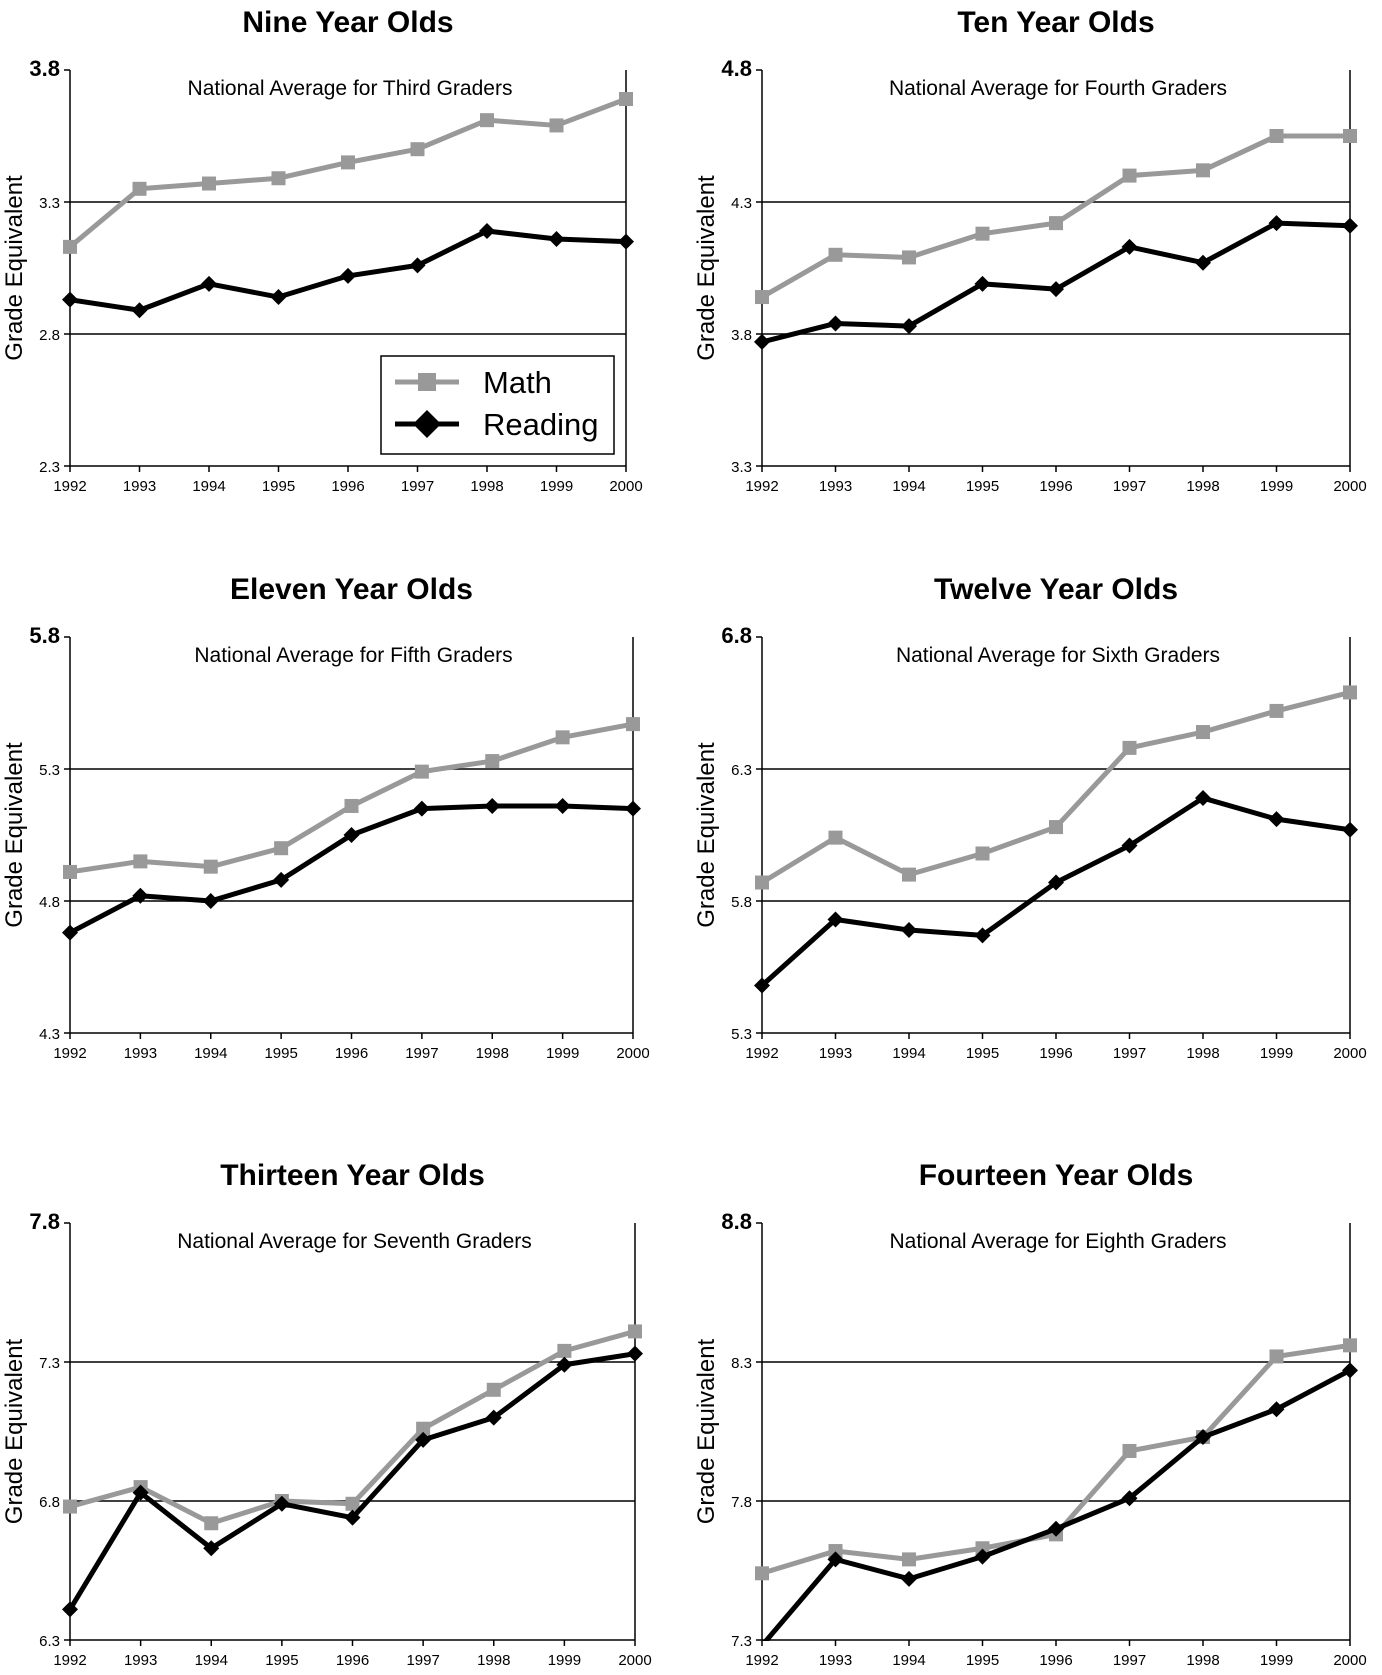 This screenshot has width=1382, height=1675. Describe the element at coordinates (44, 68) in the screenshot. I see `y-tick-label: 3.8` at that location.